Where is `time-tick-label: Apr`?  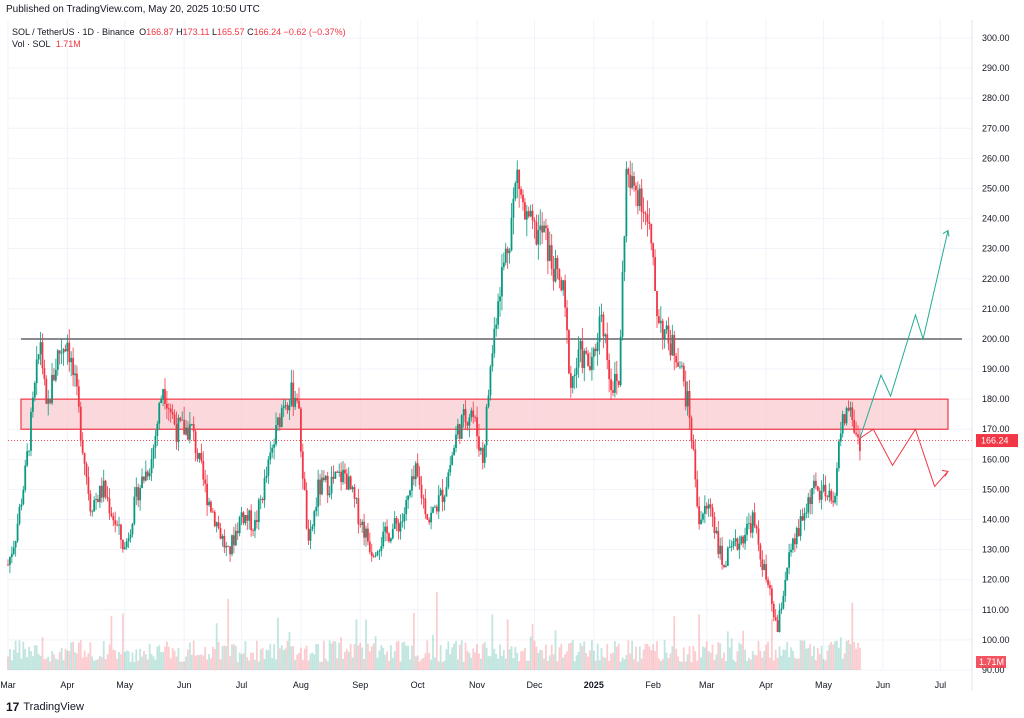 time-tick-label: Apr is located at coordinates (766, 685).